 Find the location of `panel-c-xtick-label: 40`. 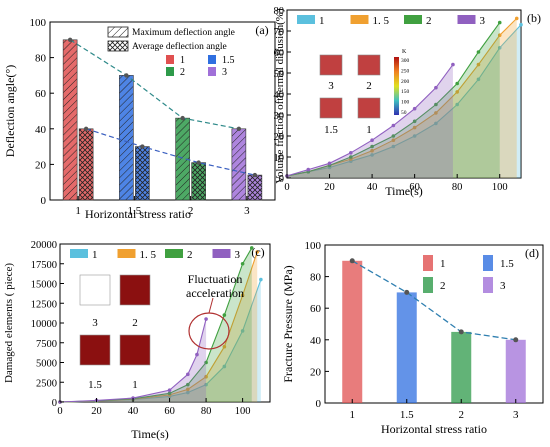

panel-c-xtick-label: 40 is located at coordinates (133, 411).